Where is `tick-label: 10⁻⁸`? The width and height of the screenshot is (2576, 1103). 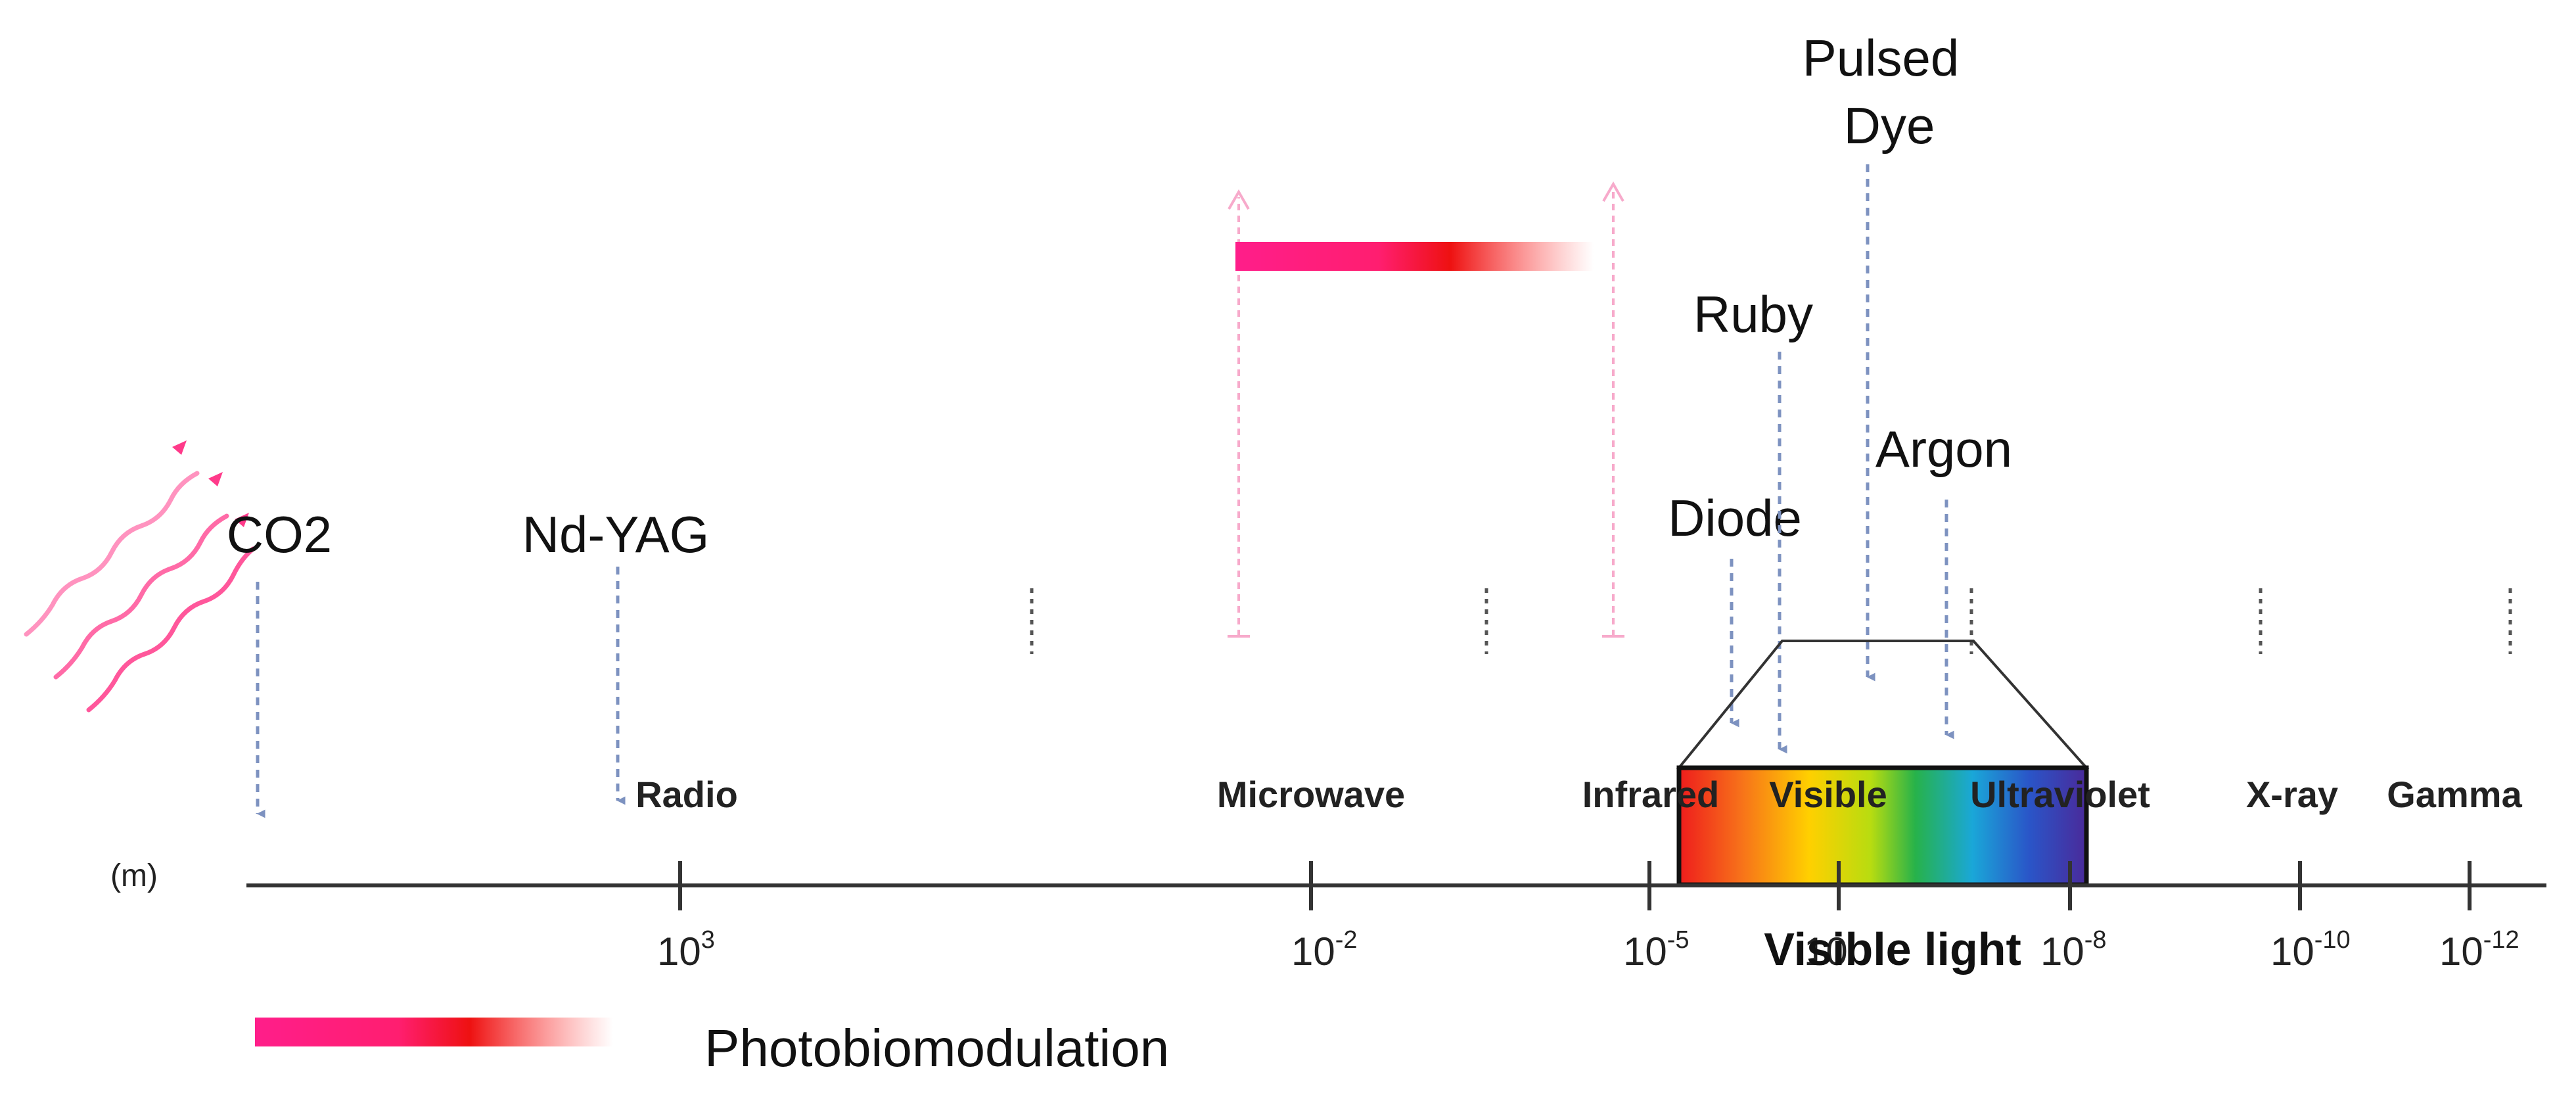
tick-label: 10⁻⁸ is located at coordinates (2073, 950).